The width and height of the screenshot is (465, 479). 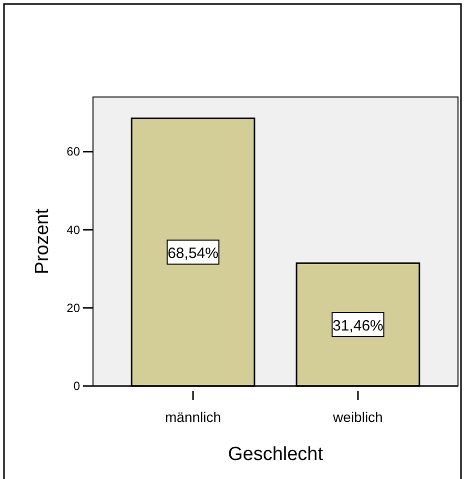 I want to click on x-axis-title: Geschlecht, so click(x=276, y=454).